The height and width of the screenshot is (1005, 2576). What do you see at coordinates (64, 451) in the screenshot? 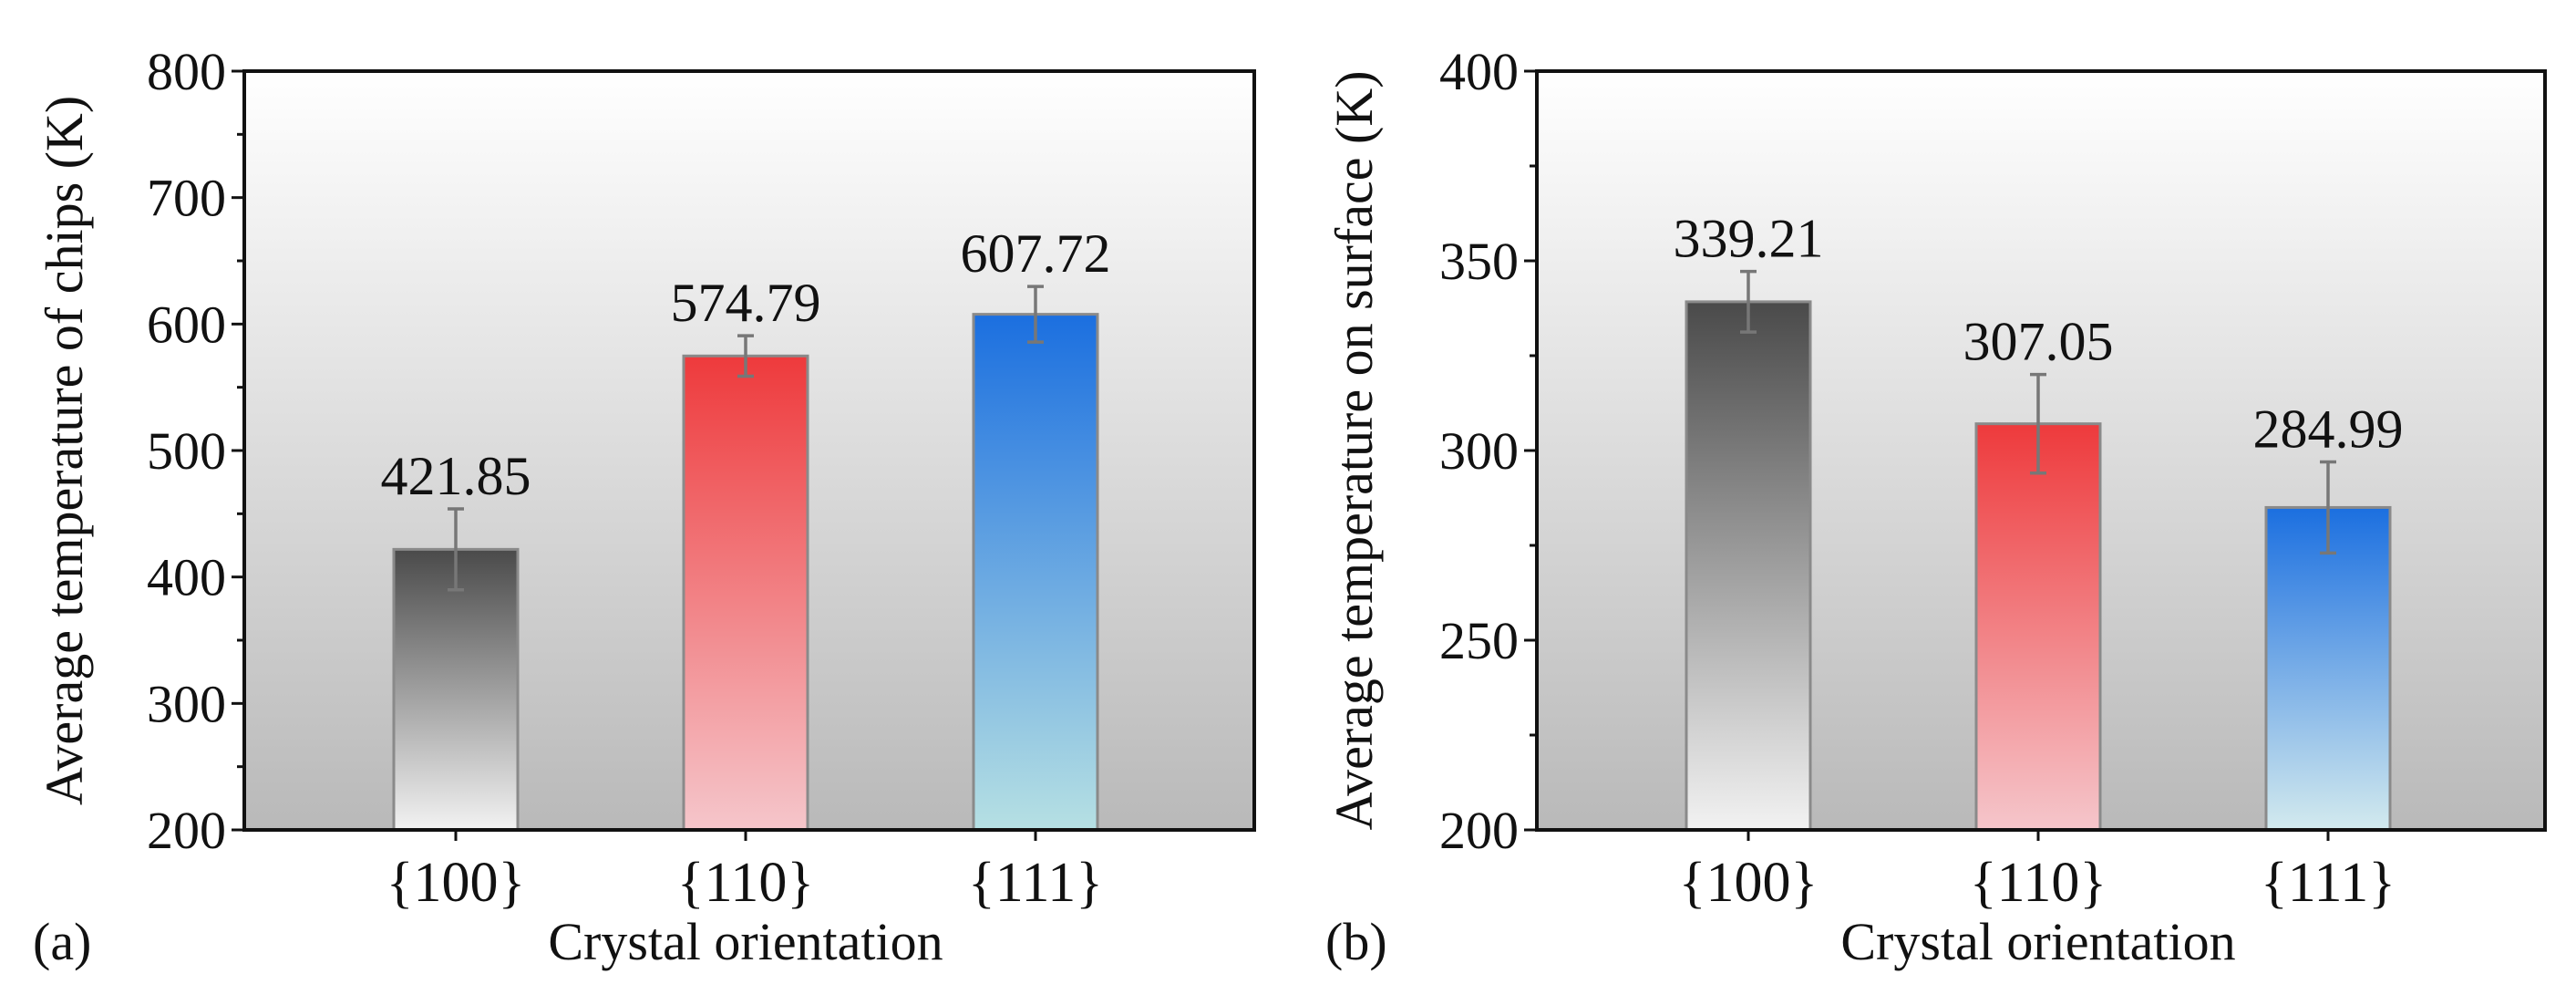
I see `y-axis-title: Average temperature of chips (K)` at bounding box center [64, 451].